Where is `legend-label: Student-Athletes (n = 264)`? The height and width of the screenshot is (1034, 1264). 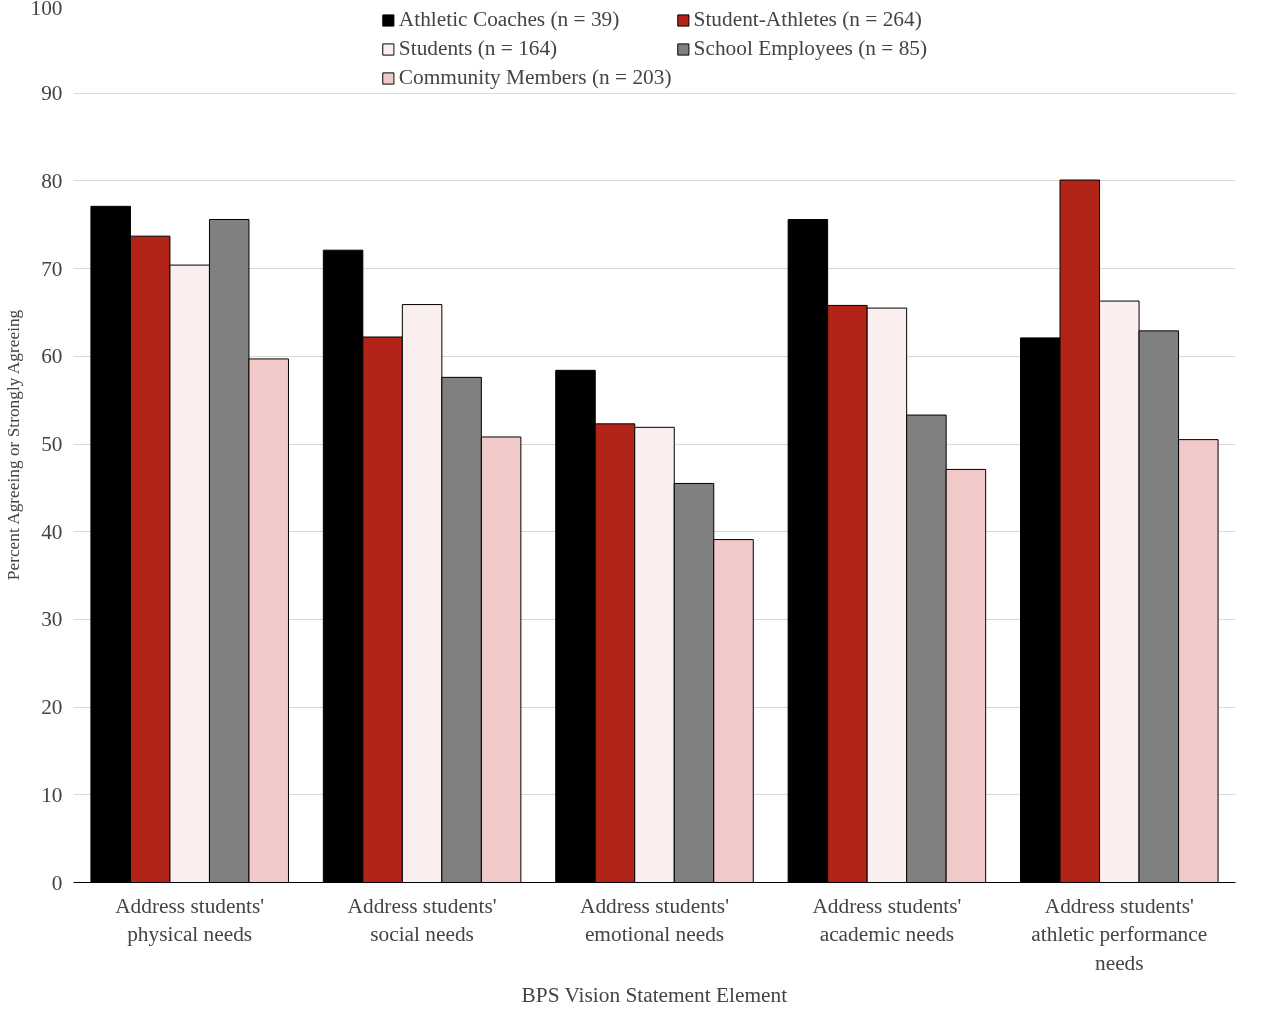
legend-label: Student-Athletes (n = 264) is located at coordinates (807, 19).